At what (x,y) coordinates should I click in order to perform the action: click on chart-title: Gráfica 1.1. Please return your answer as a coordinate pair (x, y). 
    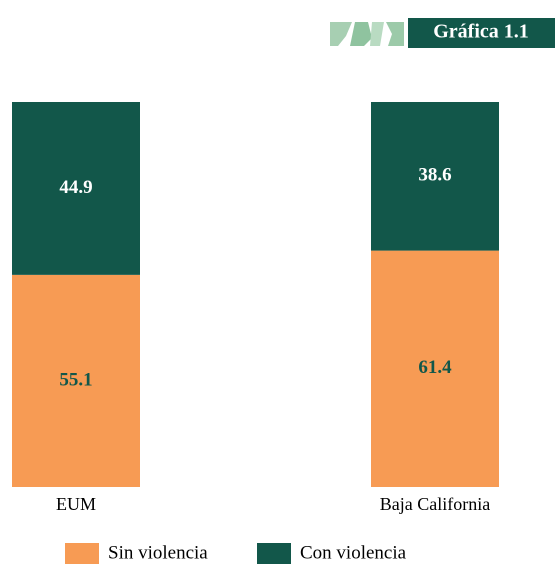
    Looking at the image, I should click on (481, 32).